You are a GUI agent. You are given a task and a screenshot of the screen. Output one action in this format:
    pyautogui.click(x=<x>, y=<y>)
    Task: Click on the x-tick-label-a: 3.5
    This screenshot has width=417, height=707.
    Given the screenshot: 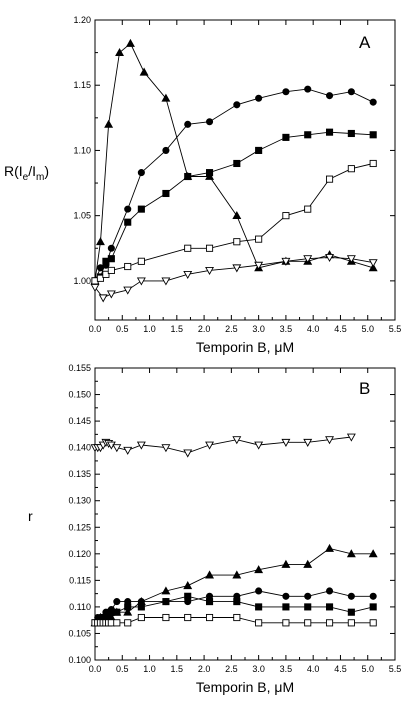 What is the action you would take?
    pyautogui.click(x=286, y=329)
    